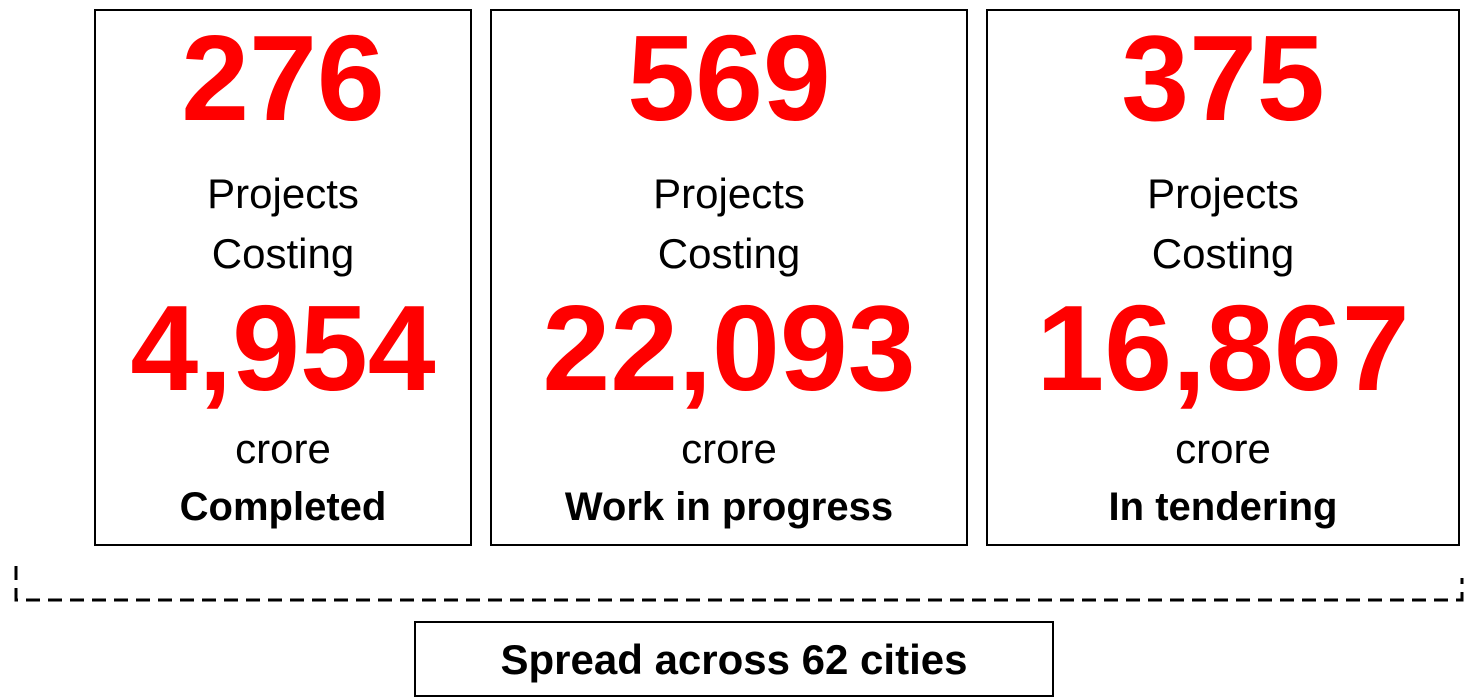  What do you see at coordinates (282, 348) in the screenshot?
I see `amount: 4,954` at bounding box center [282, 348].